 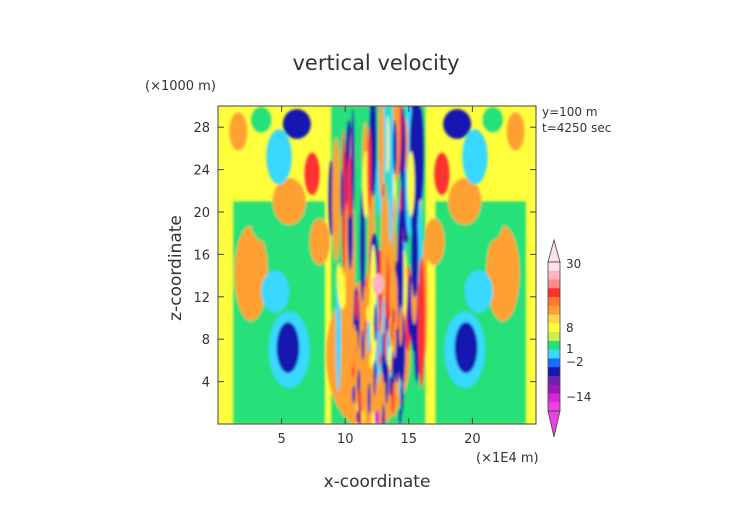 What do you see at coordinates (554, 424) in the screenshot?
I see `colorbar-bottom-arrow` at bounding box center [554, 424].